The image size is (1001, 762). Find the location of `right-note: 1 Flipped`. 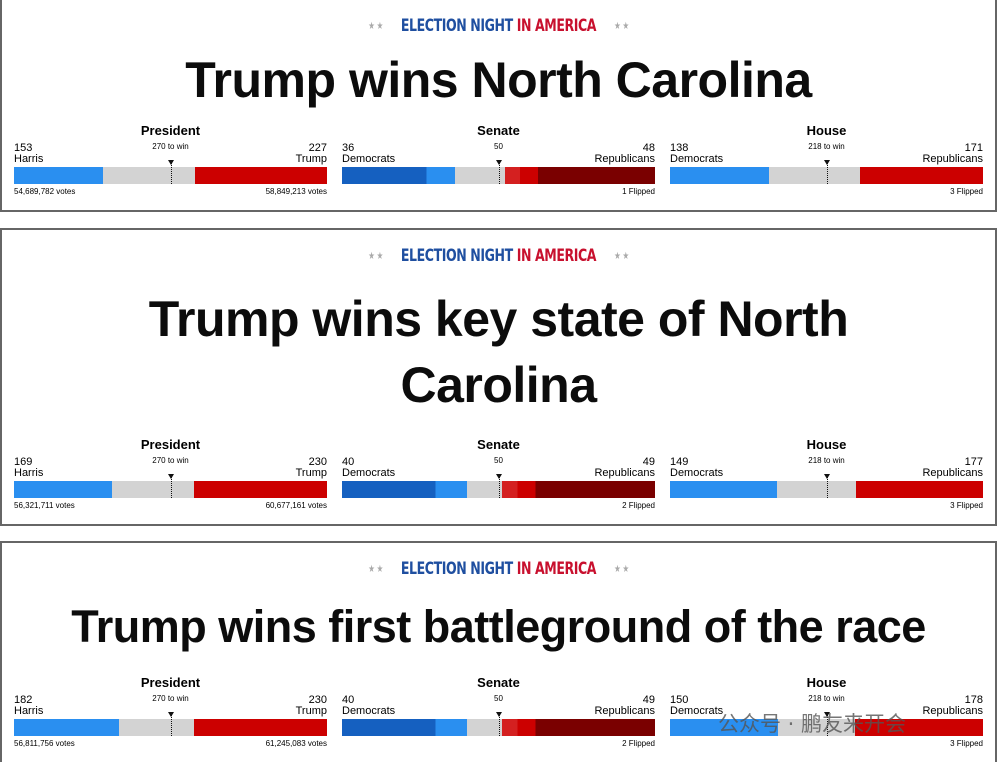

right-note: 1 Flipped is located at coordinates (638, 191).